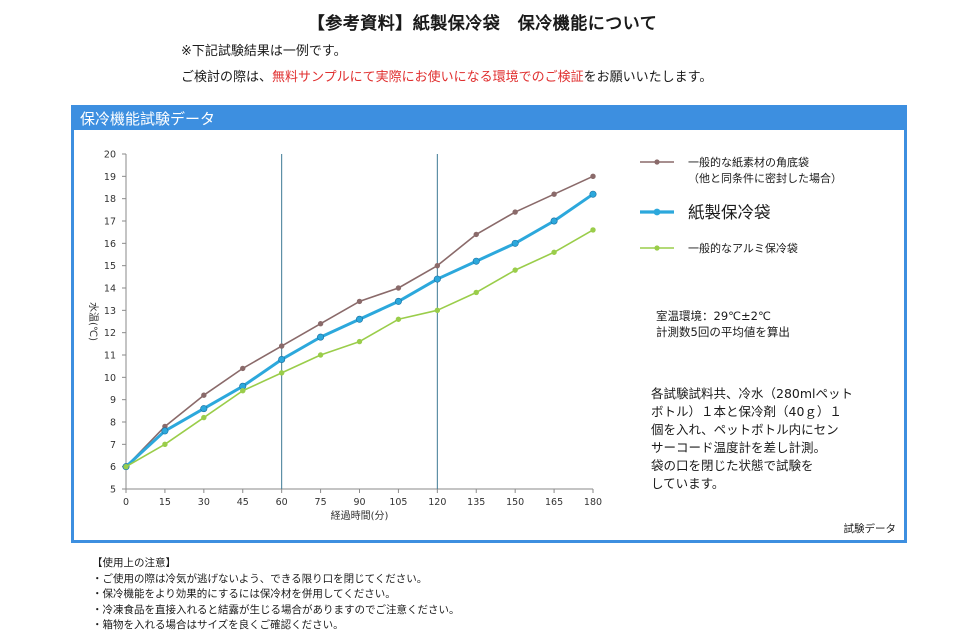  I want to click on test-data-label: 試験データ, so click(870, 529).